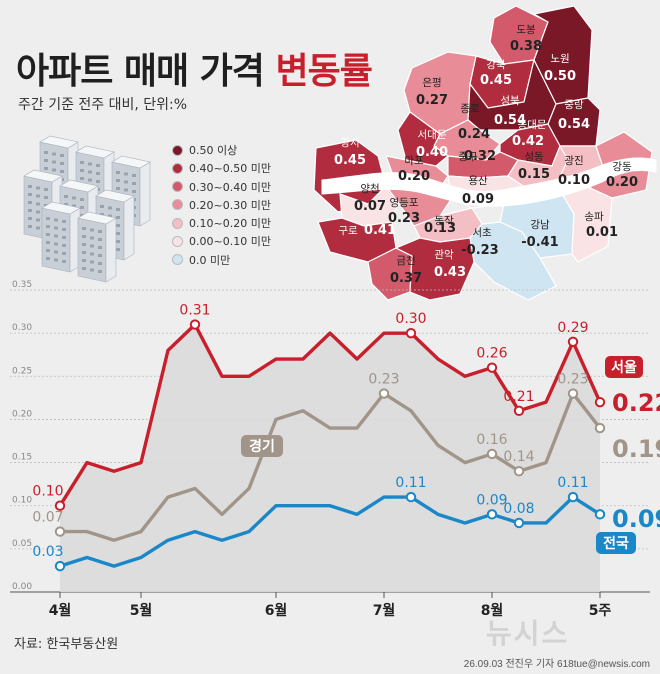 This screenshot has width=660, height=674. I want to click on district-value: 0.07, so click(370, 206).